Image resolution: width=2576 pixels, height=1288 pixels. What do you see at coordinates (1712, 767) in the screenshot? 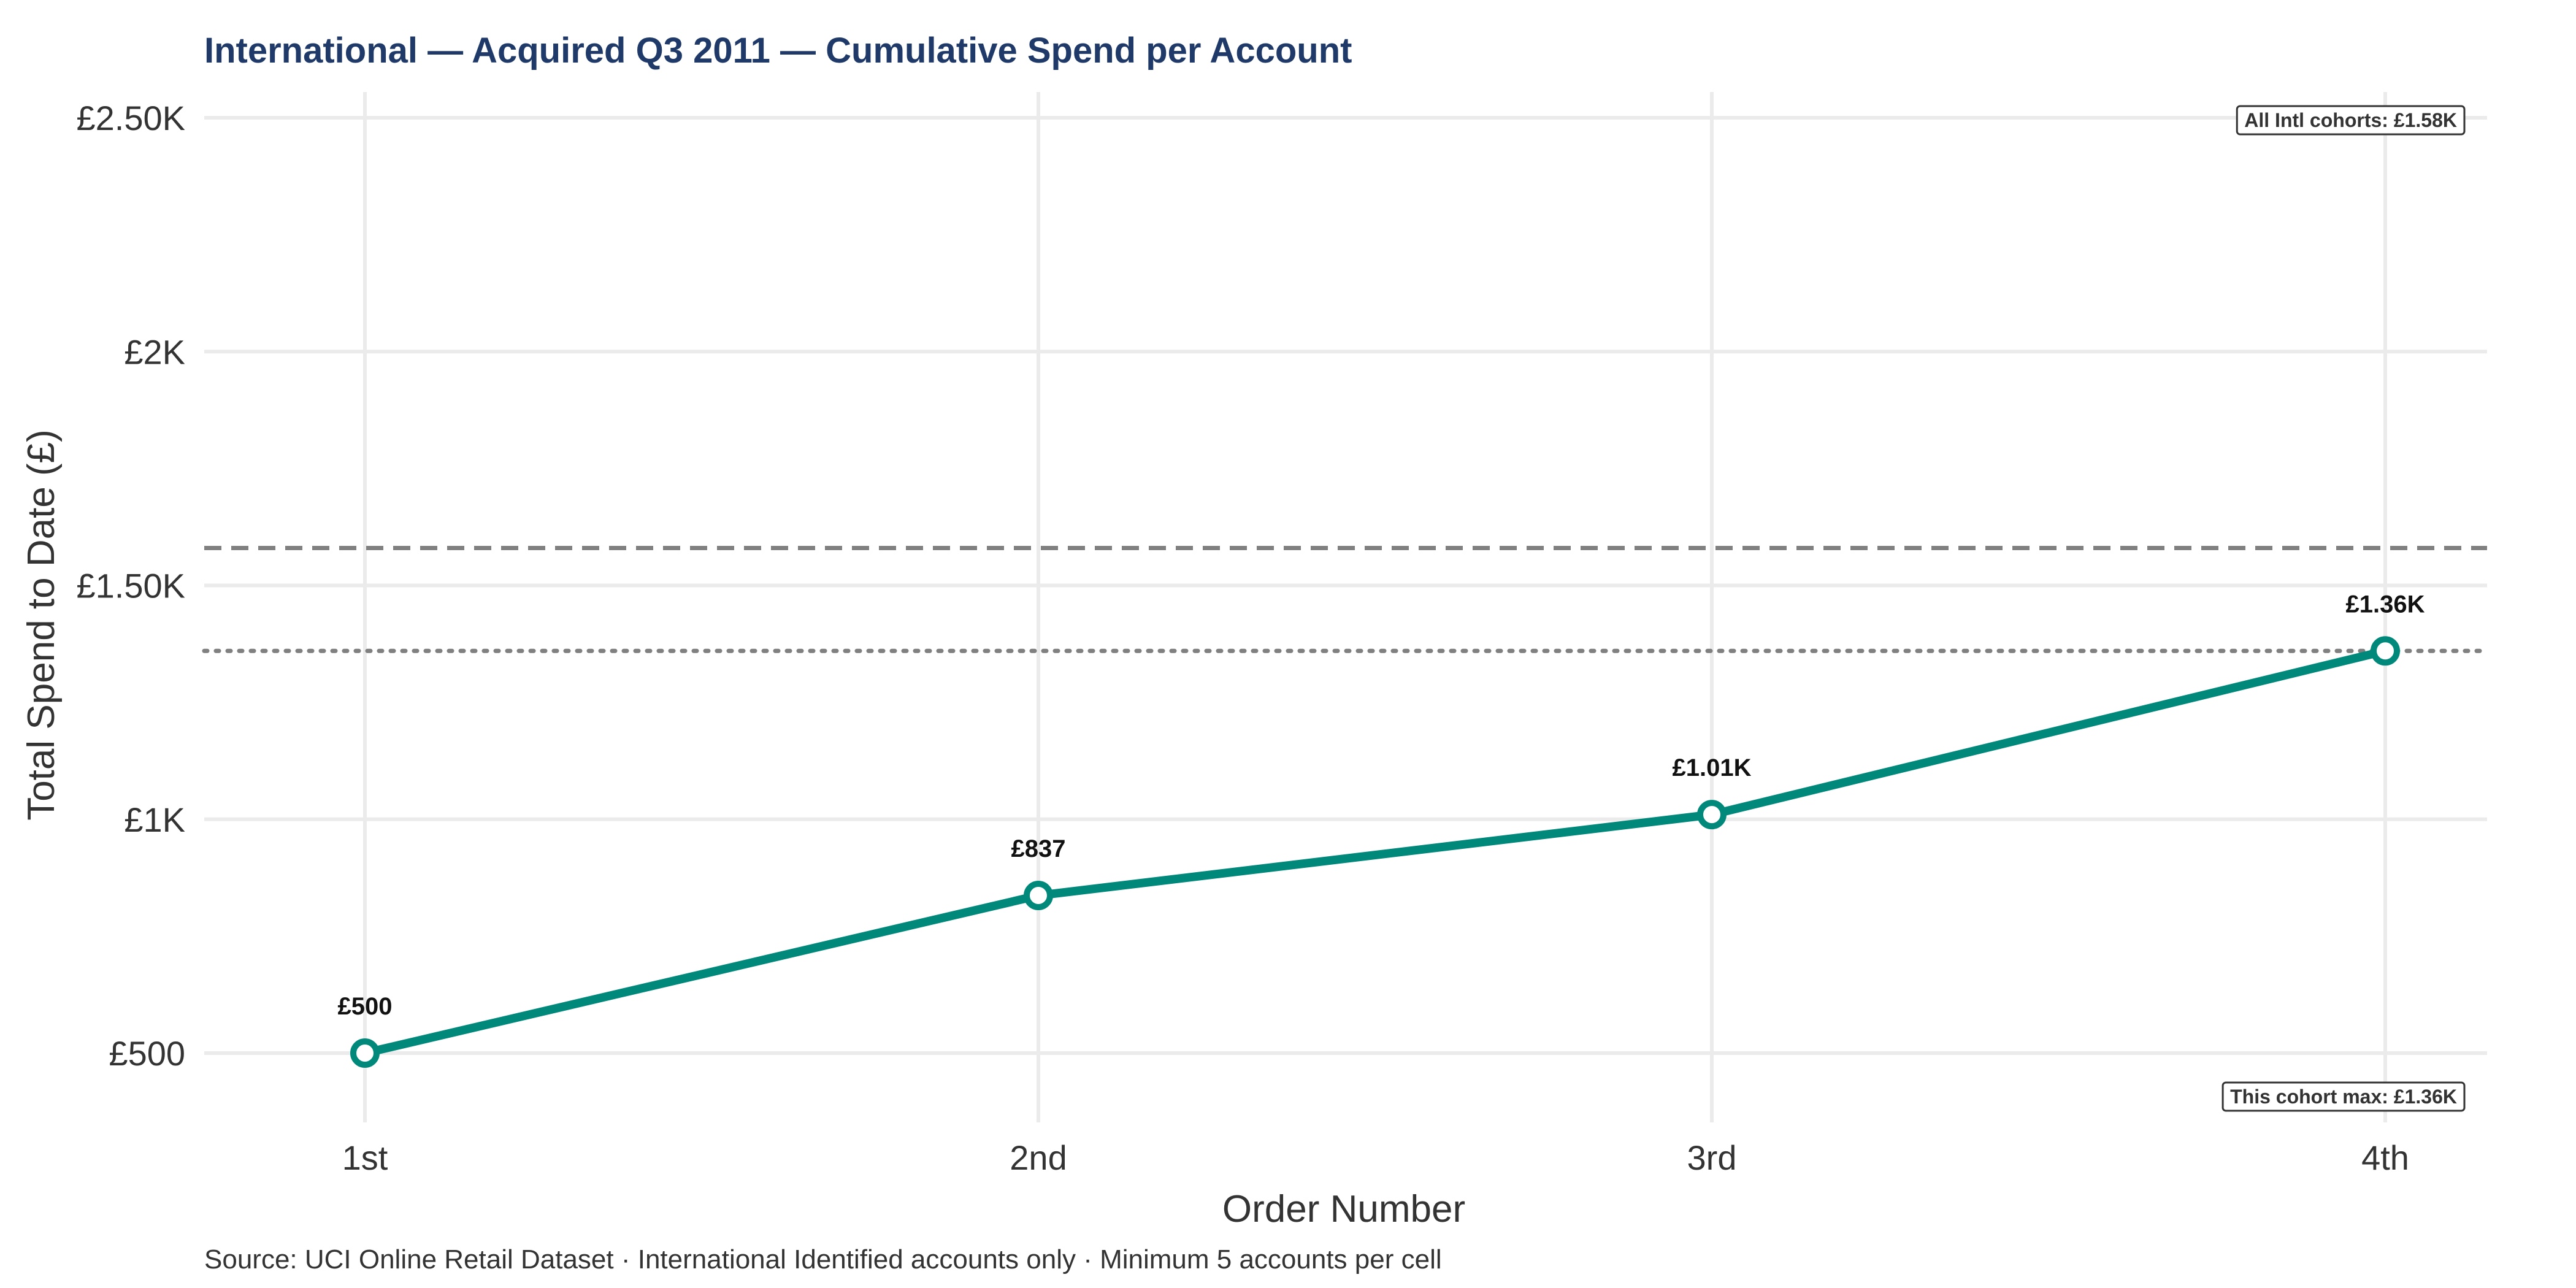
I see `data-label: £1.01K` at bounding box center [1712, 767].